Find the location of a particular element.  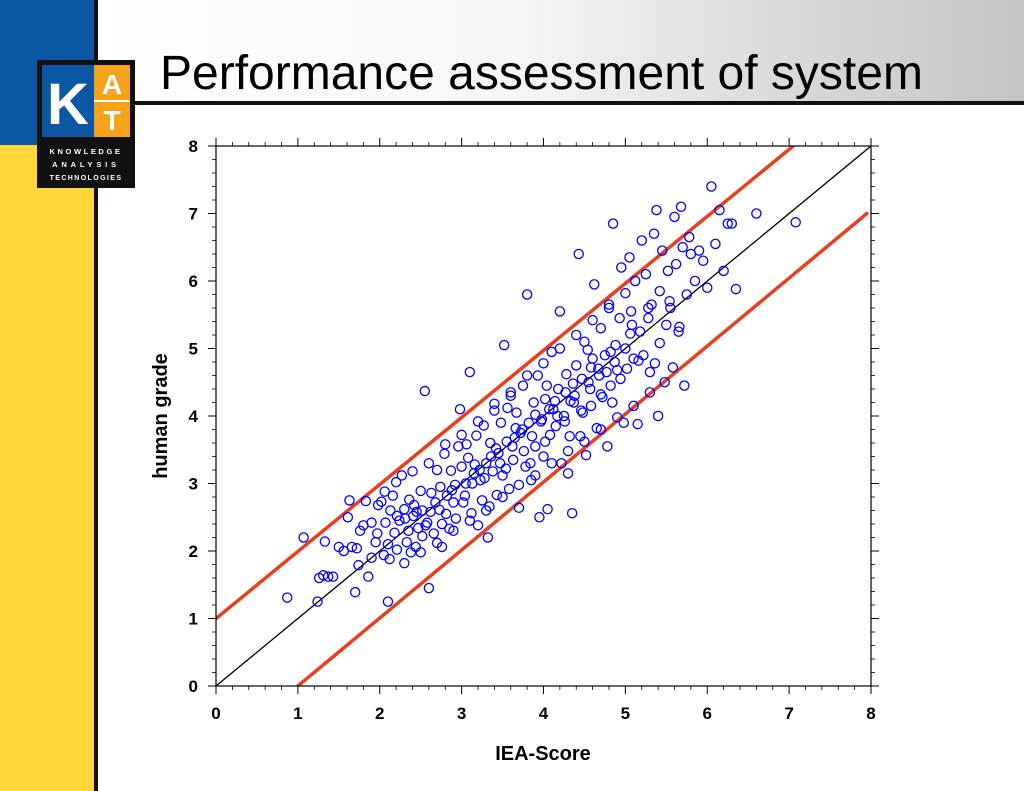

x-tick-label: 2 is located at coordinates (379, 713).